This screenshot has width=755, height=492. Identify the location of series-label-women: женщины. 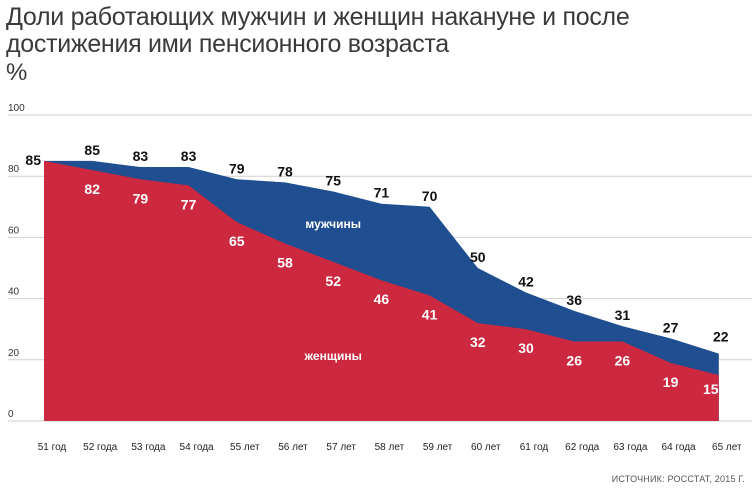
(333, 356).